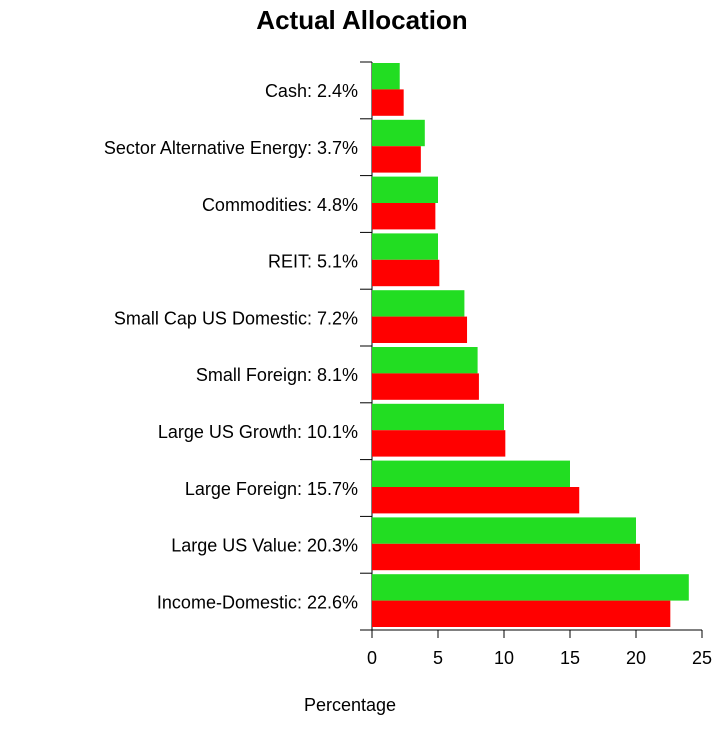  What do you see at coordinates (313, 262) in the screenshot?
I see `y-tick-label: REIT: 5.1%` at bounding box center [313, 262].